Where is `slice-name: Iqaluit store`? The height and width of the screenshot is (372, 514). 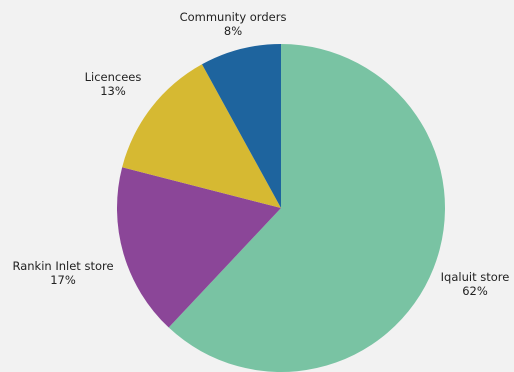
slice-name: Iqaluit store is located at coordinates (475, 277).